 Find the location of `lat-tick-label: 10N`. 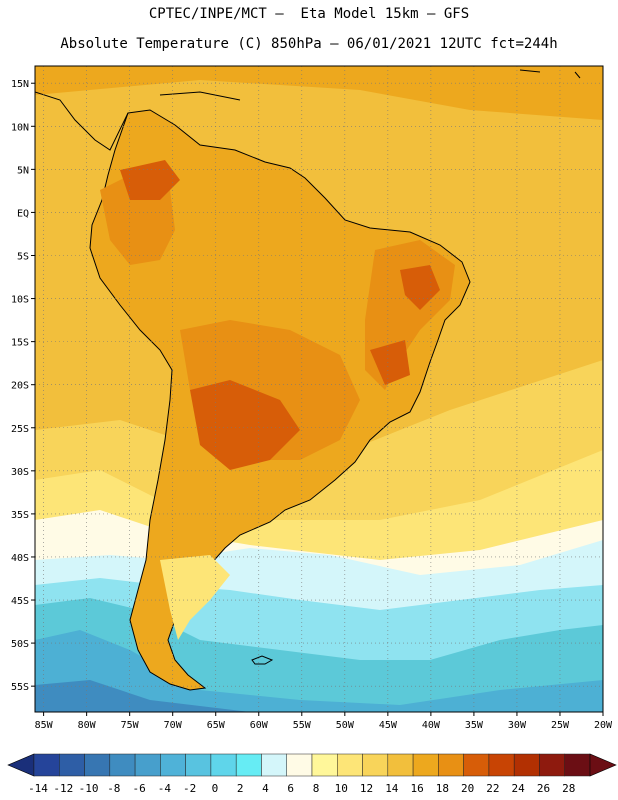

lat-tick-label: 10N is located at coordinates (20, 127).